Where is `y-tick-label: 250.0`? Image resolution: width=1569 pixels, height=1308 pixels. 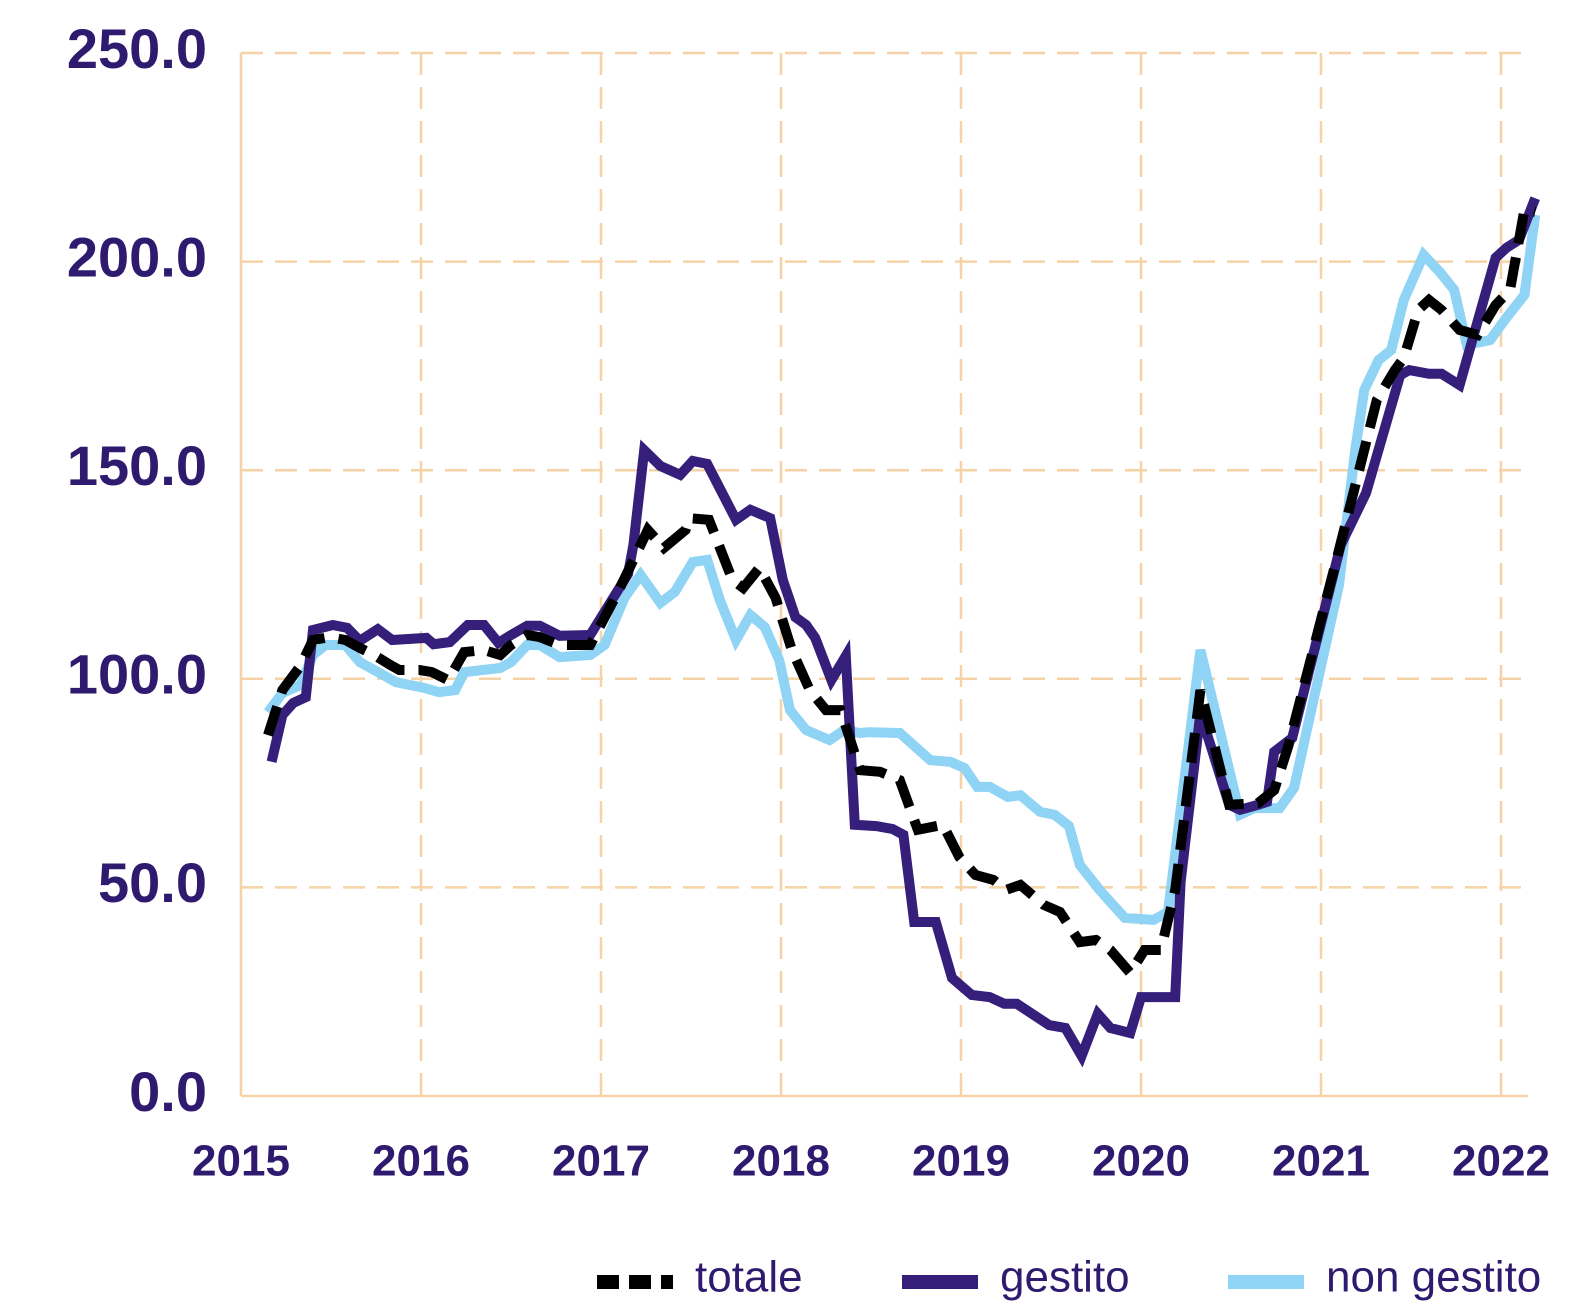
y-tick-label: 250.0 is located at coordinates (137, 48).